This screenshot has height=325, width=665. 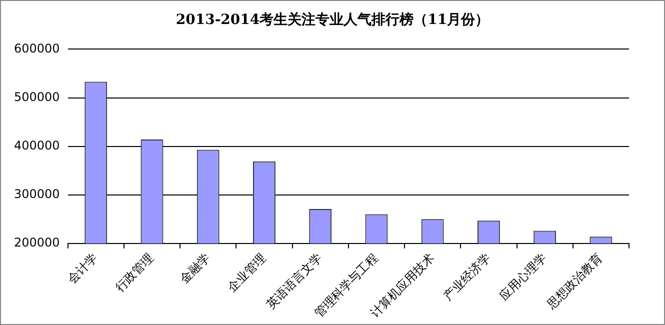 What do you see at coordinates (246, 272) in the screenshot?
I see `x-tick-label: 企业管理` at bounding box center [246, 272].